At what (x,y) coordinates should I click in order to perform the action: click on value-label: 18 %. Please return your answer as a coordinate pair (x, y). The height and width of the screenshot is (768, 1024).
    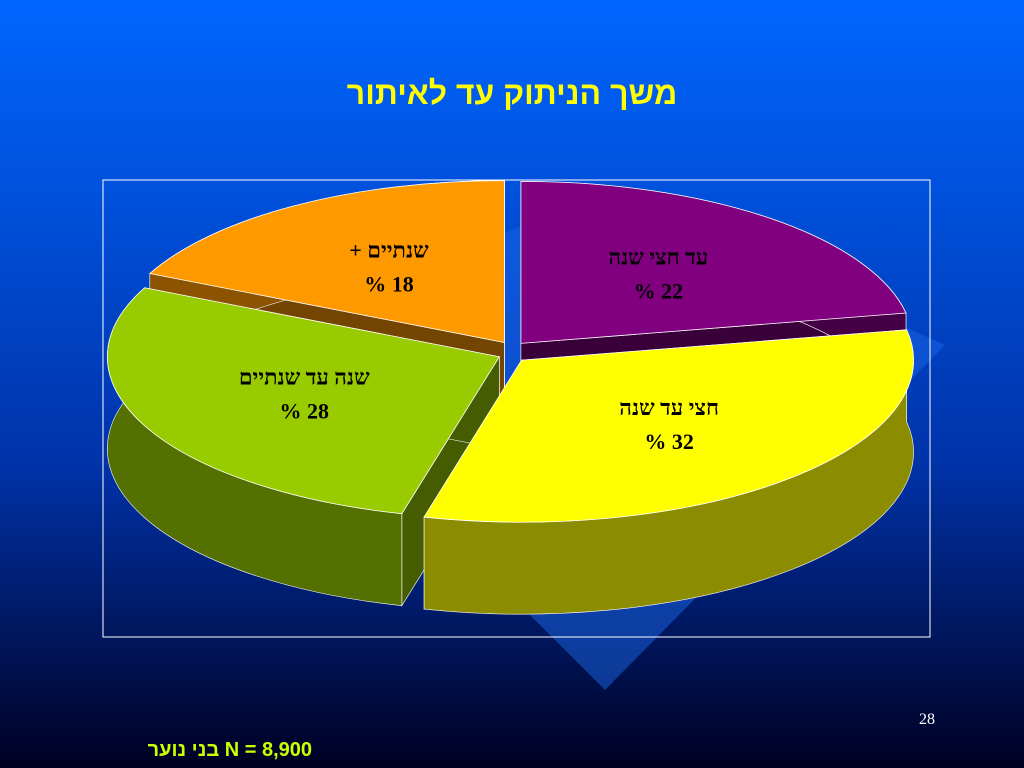
    Looking at the image, I should click on (389, 283).